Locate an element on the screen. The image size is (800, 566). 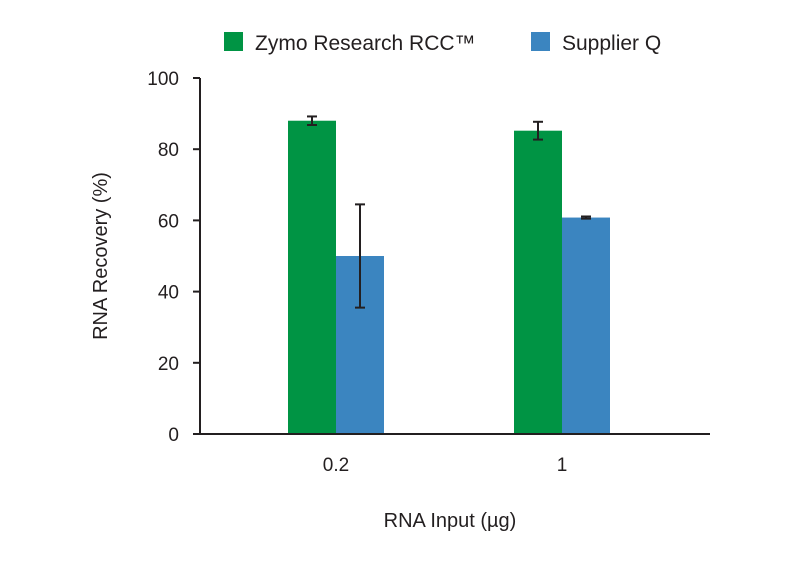
y-tick-label: 100 is located at coordinates (163, 79).